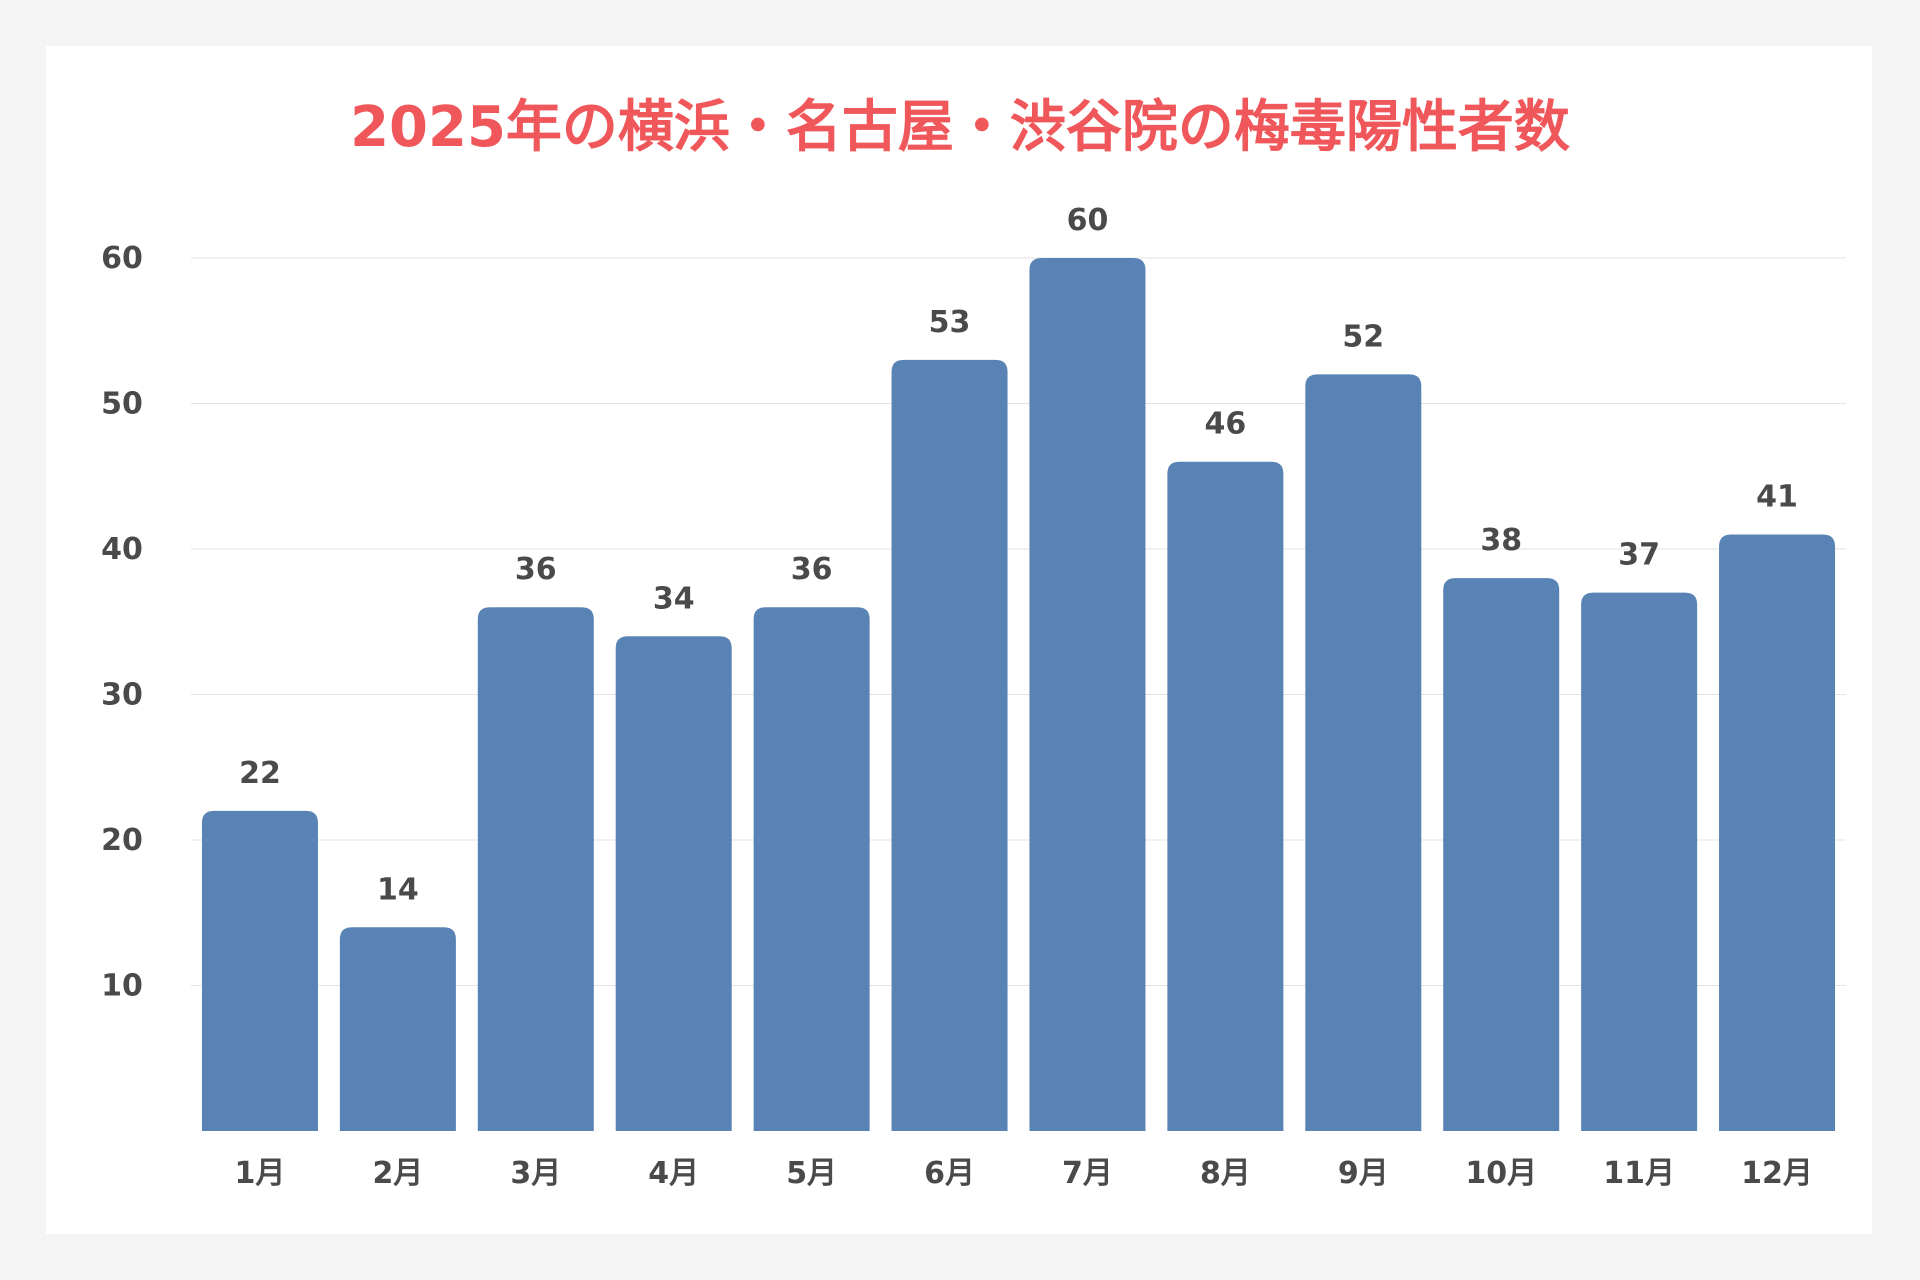  I want to click on data-label: 37, so click(1639, 555).